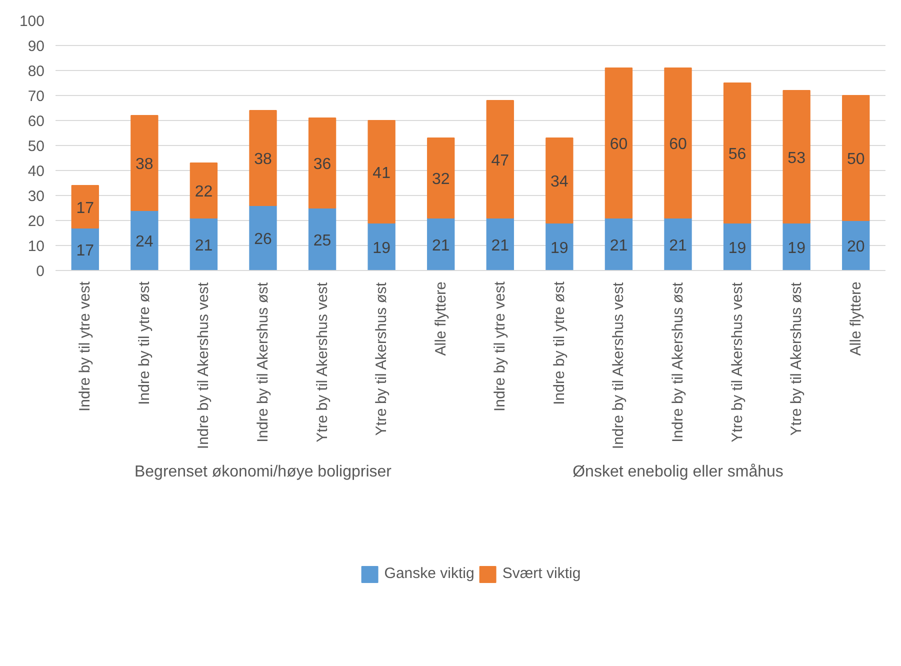 The image size is (901, 666). I want to click on legend-label: Ganske viktig, so click(429, 573).